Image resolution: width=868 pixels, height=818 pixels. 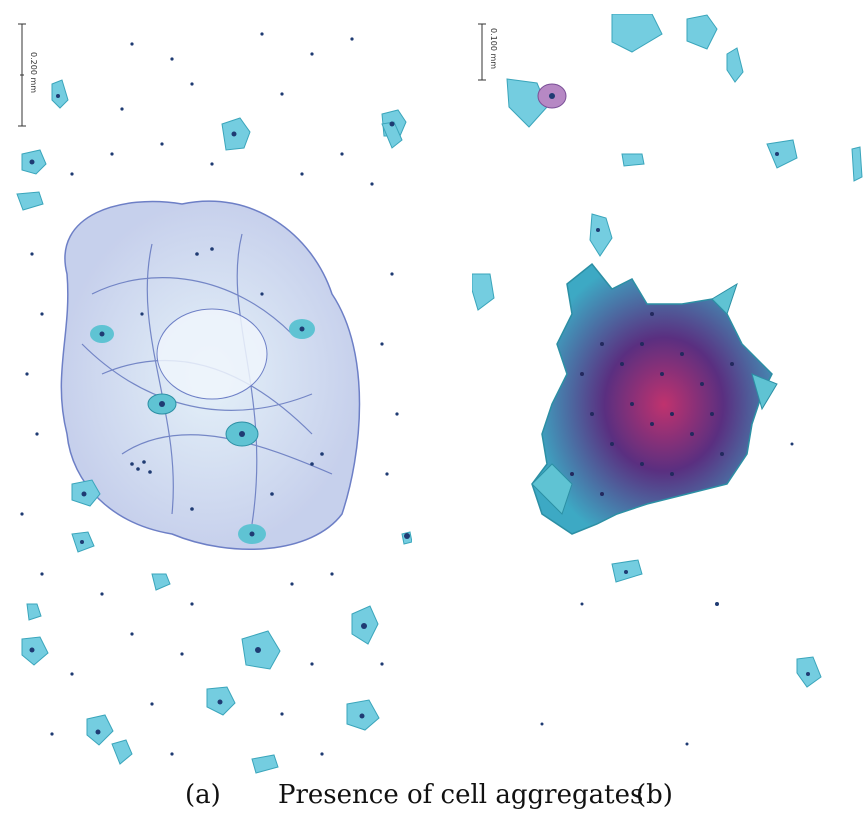 I want to click on scale-bar-a: 0.200 mm, so click(x=27, y=74).